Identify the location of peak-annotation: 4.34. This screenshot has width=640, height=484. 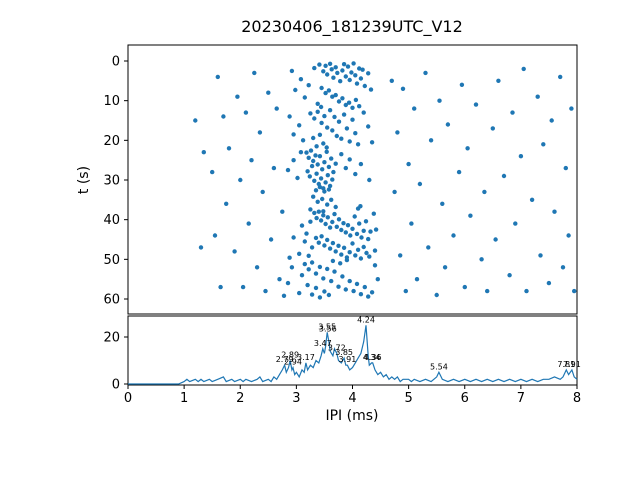
(372, 357).